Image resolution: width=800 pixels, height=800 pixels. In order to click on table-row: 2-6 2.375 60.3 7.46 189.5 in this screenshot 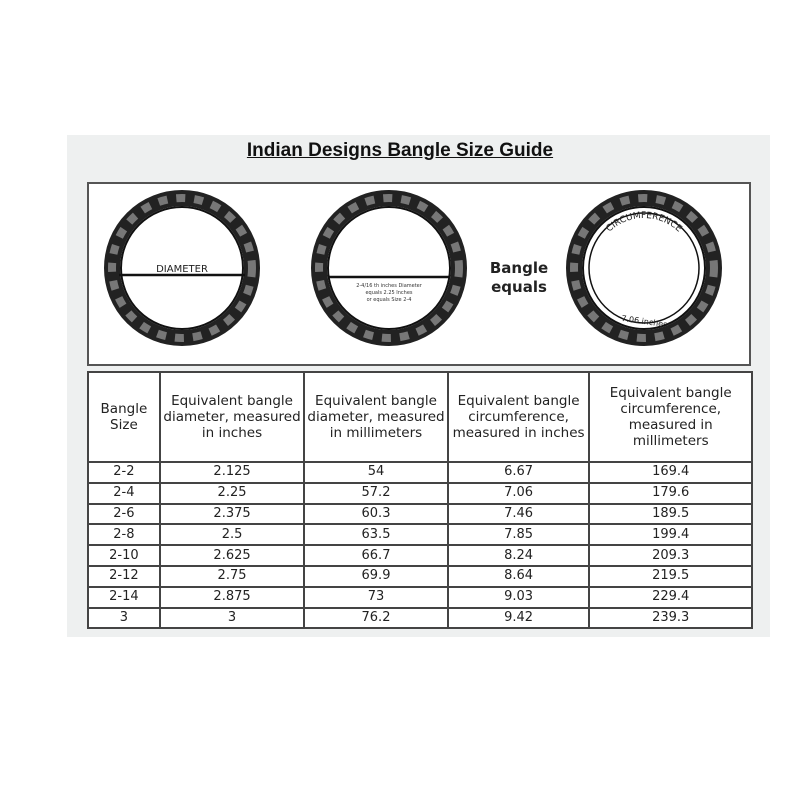, I will do `click(420, 514)`.